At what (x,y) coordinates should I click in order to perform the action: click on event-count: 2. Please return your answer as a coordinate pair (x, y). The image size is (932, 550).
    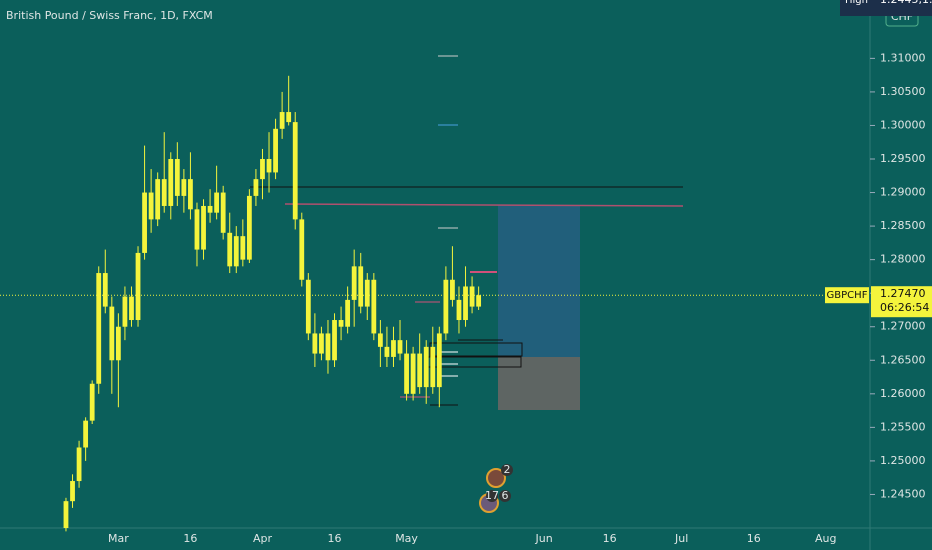
    Looking at the image, I should click on (507, 469).